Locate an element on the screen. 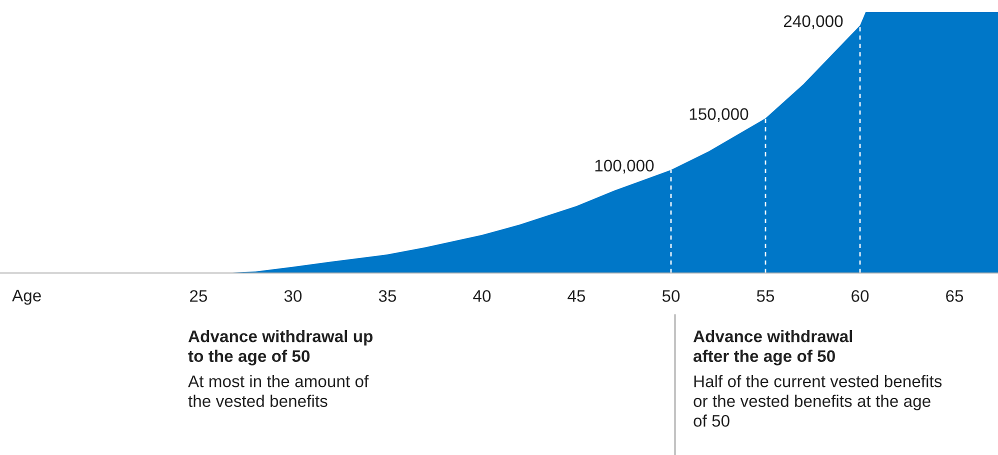 The image size is (998, 455). x-tick-label: 45 is located at coordinates (577, 296).